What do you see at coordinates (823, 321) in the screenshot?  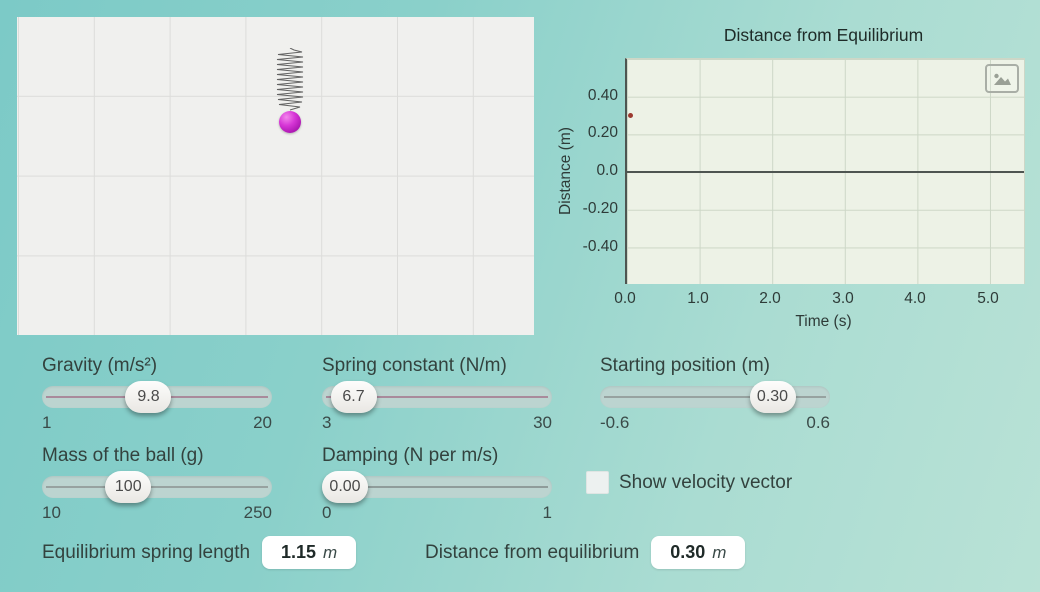 I see `x-axis-title: Time (s)` at bounding box center [823, 321].